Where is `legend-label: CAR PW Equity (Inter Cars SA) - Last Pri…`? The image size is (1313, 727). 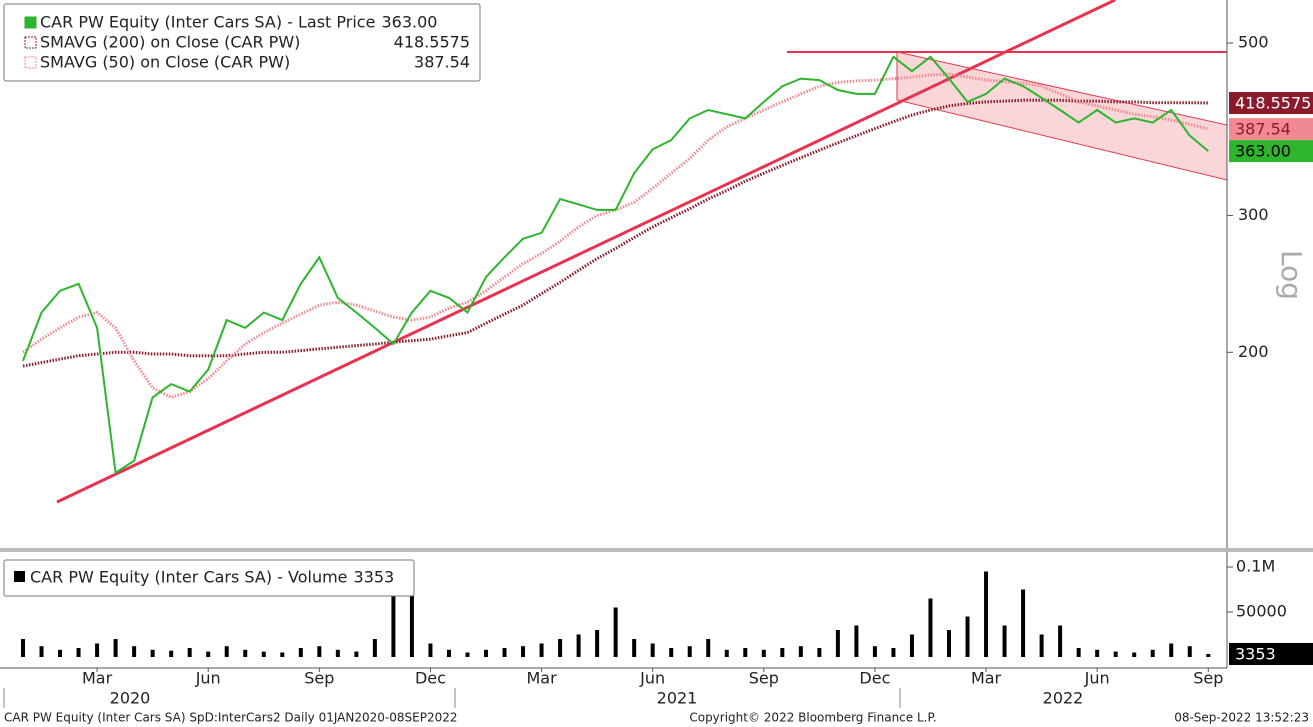
legend-label: CAR PW Equity (Inter Cars SA) - Last Pri… is located at coordinates (207, 22).